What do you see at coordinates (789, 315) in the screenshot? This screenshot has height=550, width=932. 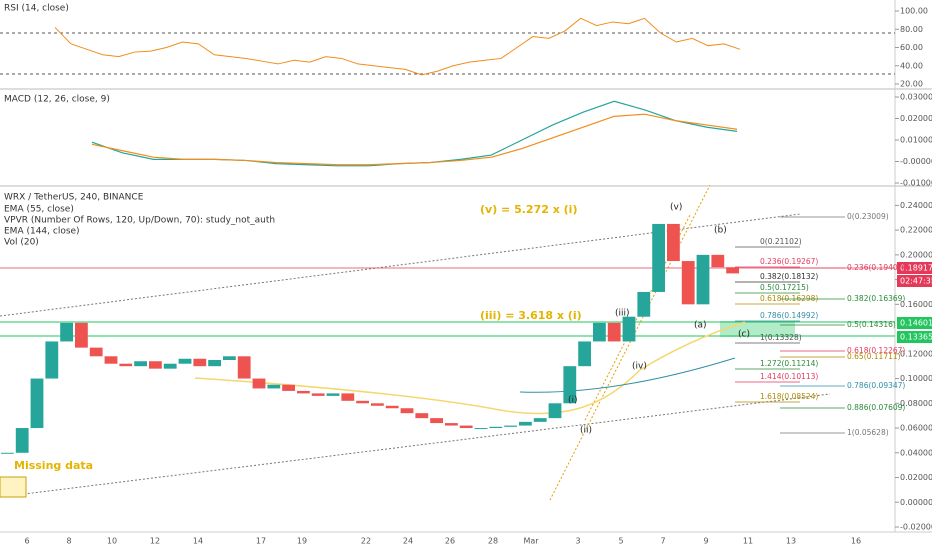 I see `fib-label: 0.786(0.14992)` at bounding box center [789, 315].